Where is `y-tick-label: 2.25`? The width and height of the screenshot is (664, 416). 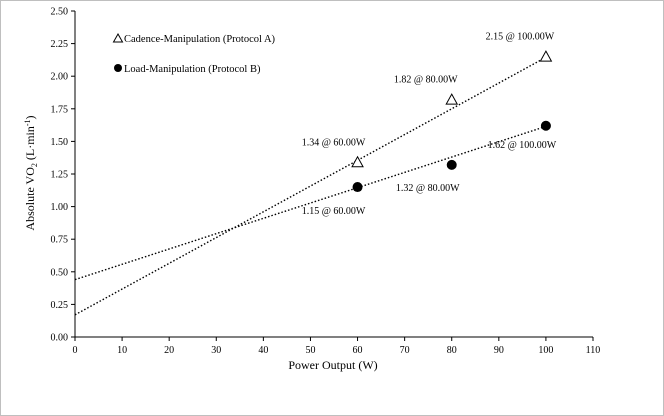
y-tick-label: 2.25 is located at coordinates (60, 44).